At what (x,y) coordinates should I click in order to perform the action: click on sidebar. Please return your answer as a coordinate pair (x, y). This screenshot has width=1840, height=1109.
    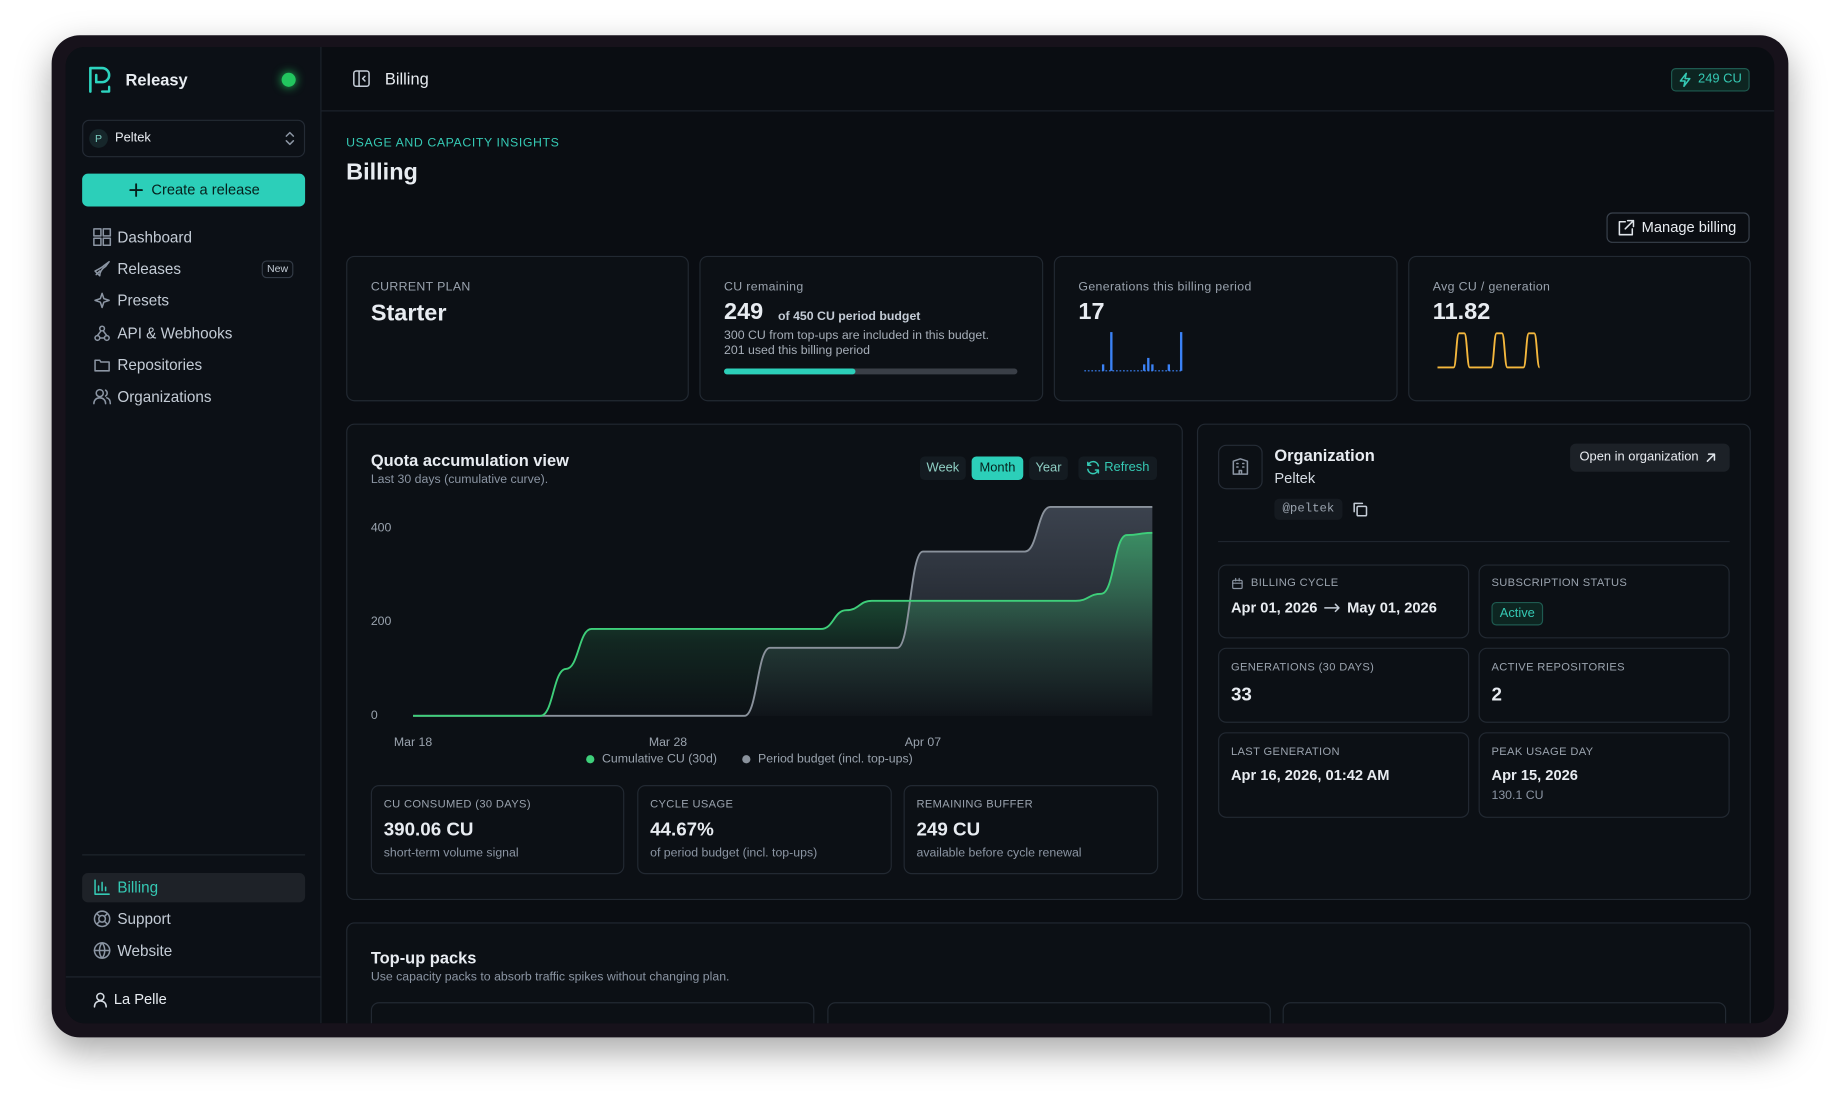
    Looking at the image, I should click on (193, 535).